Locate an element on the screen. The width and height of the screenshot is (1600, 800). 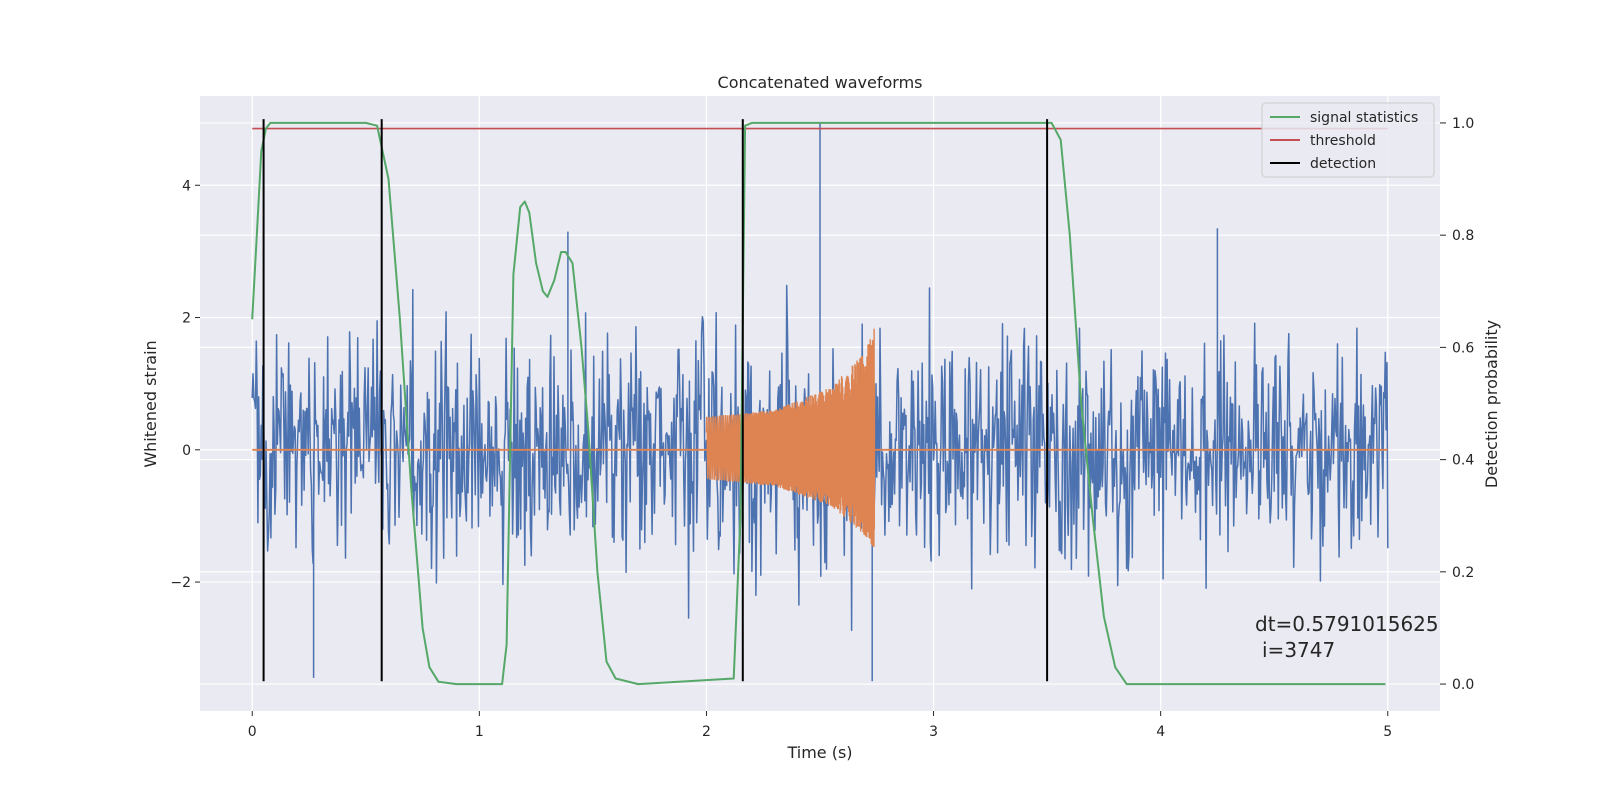
series-injection-line is located at coordinates (790, 437).